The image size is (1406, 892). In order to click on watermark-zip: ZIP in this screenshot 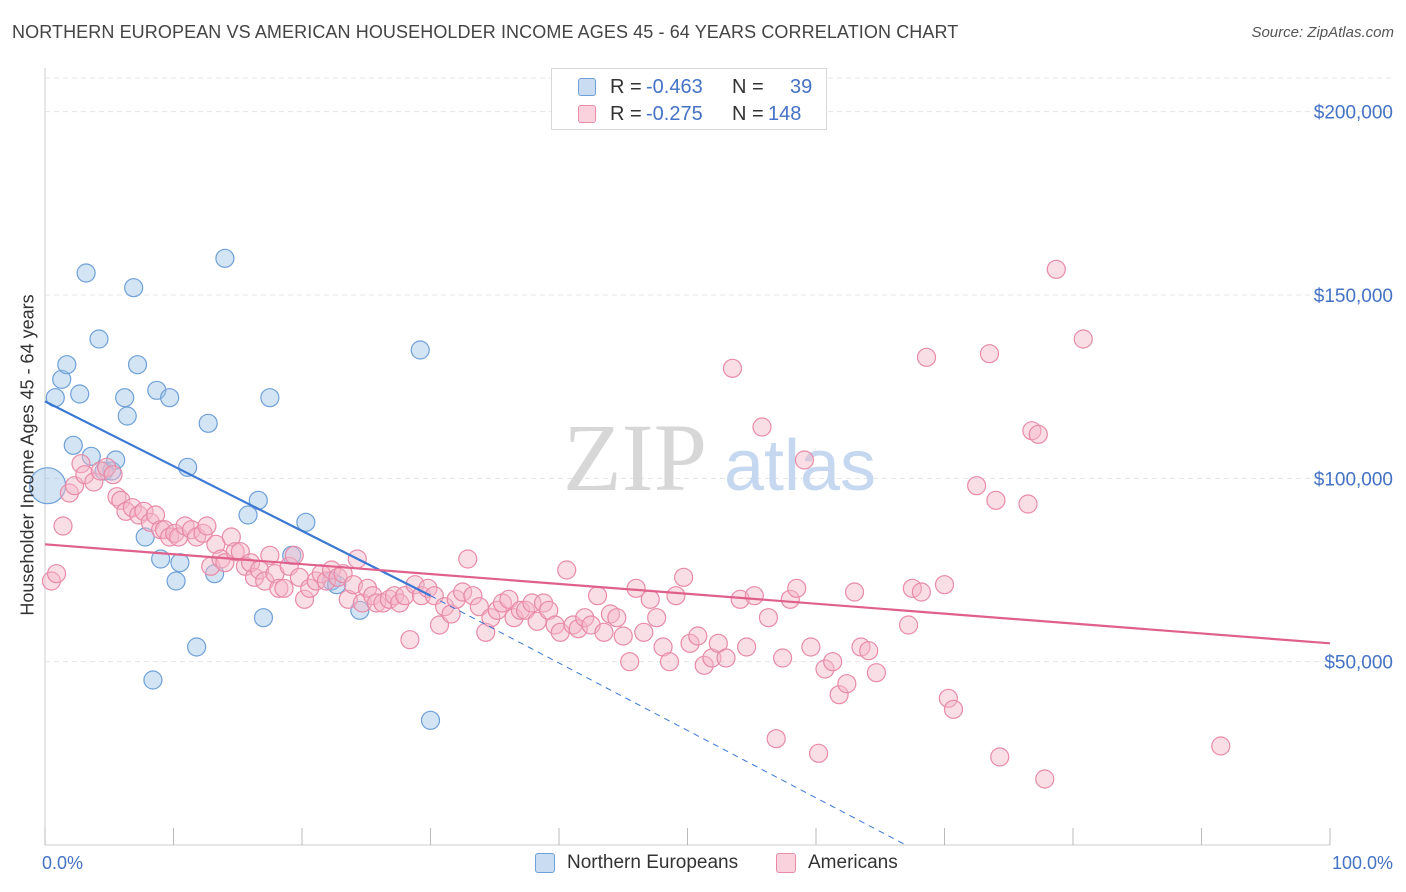, I will do `click(635, 457)`.